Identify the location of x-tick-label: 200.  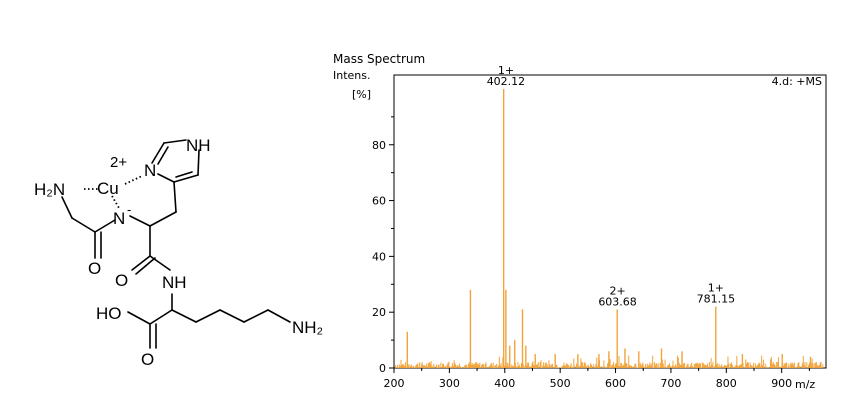
(394, 383).